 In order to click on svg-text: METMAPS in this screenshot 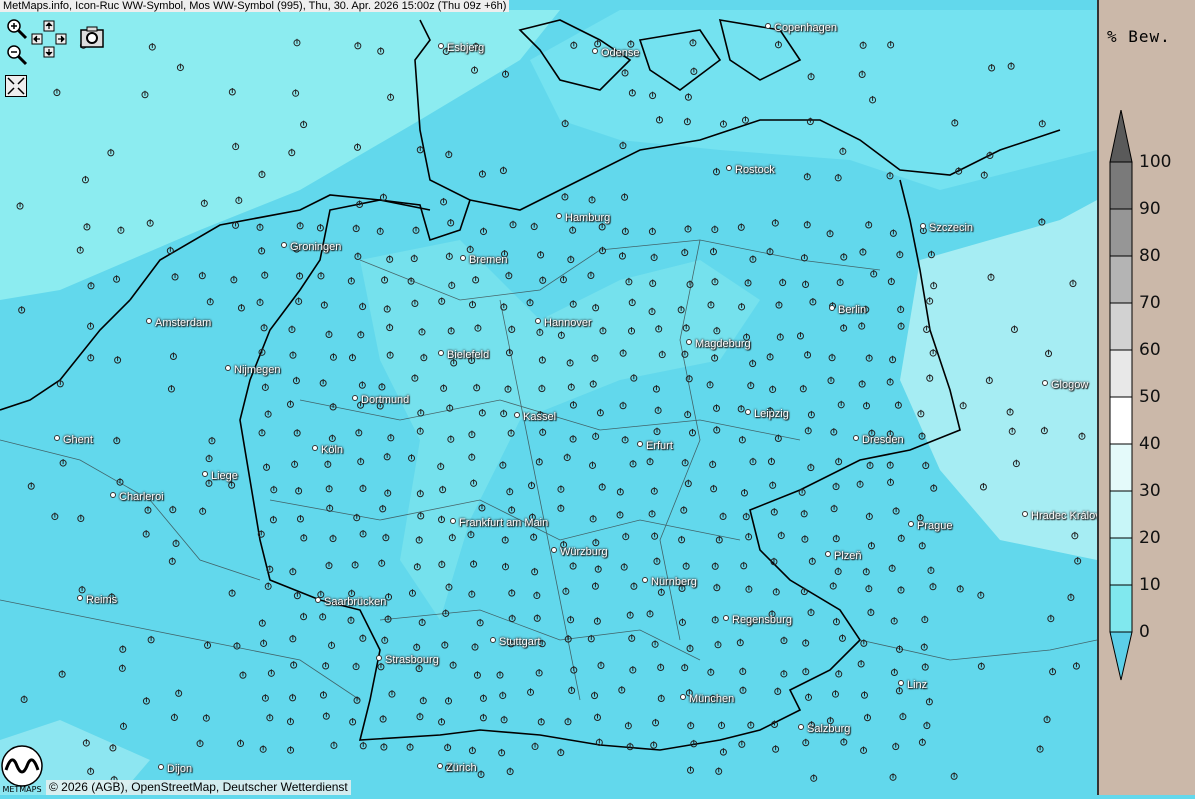, I will do `click(21, 789)`.